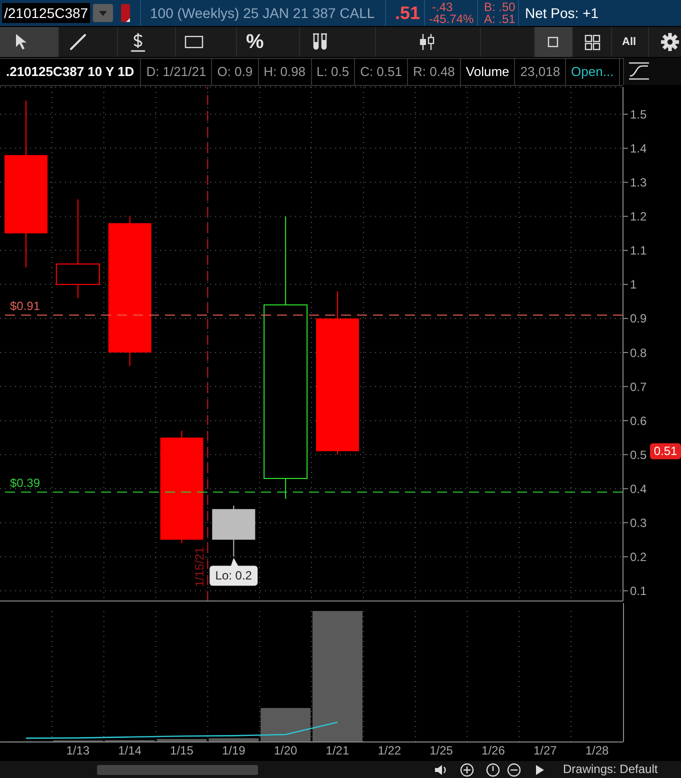  What do you see at coordinates (25, 306) in the screenshot?
I see `ref-line-label: $0.91` at bounding box center [25, 306].